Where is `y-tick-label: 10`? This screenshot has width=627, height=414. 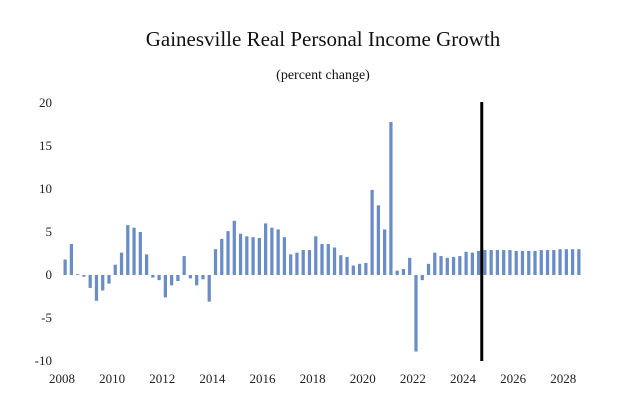
y-tick-label: 10 is located at coordinates (45, 188).